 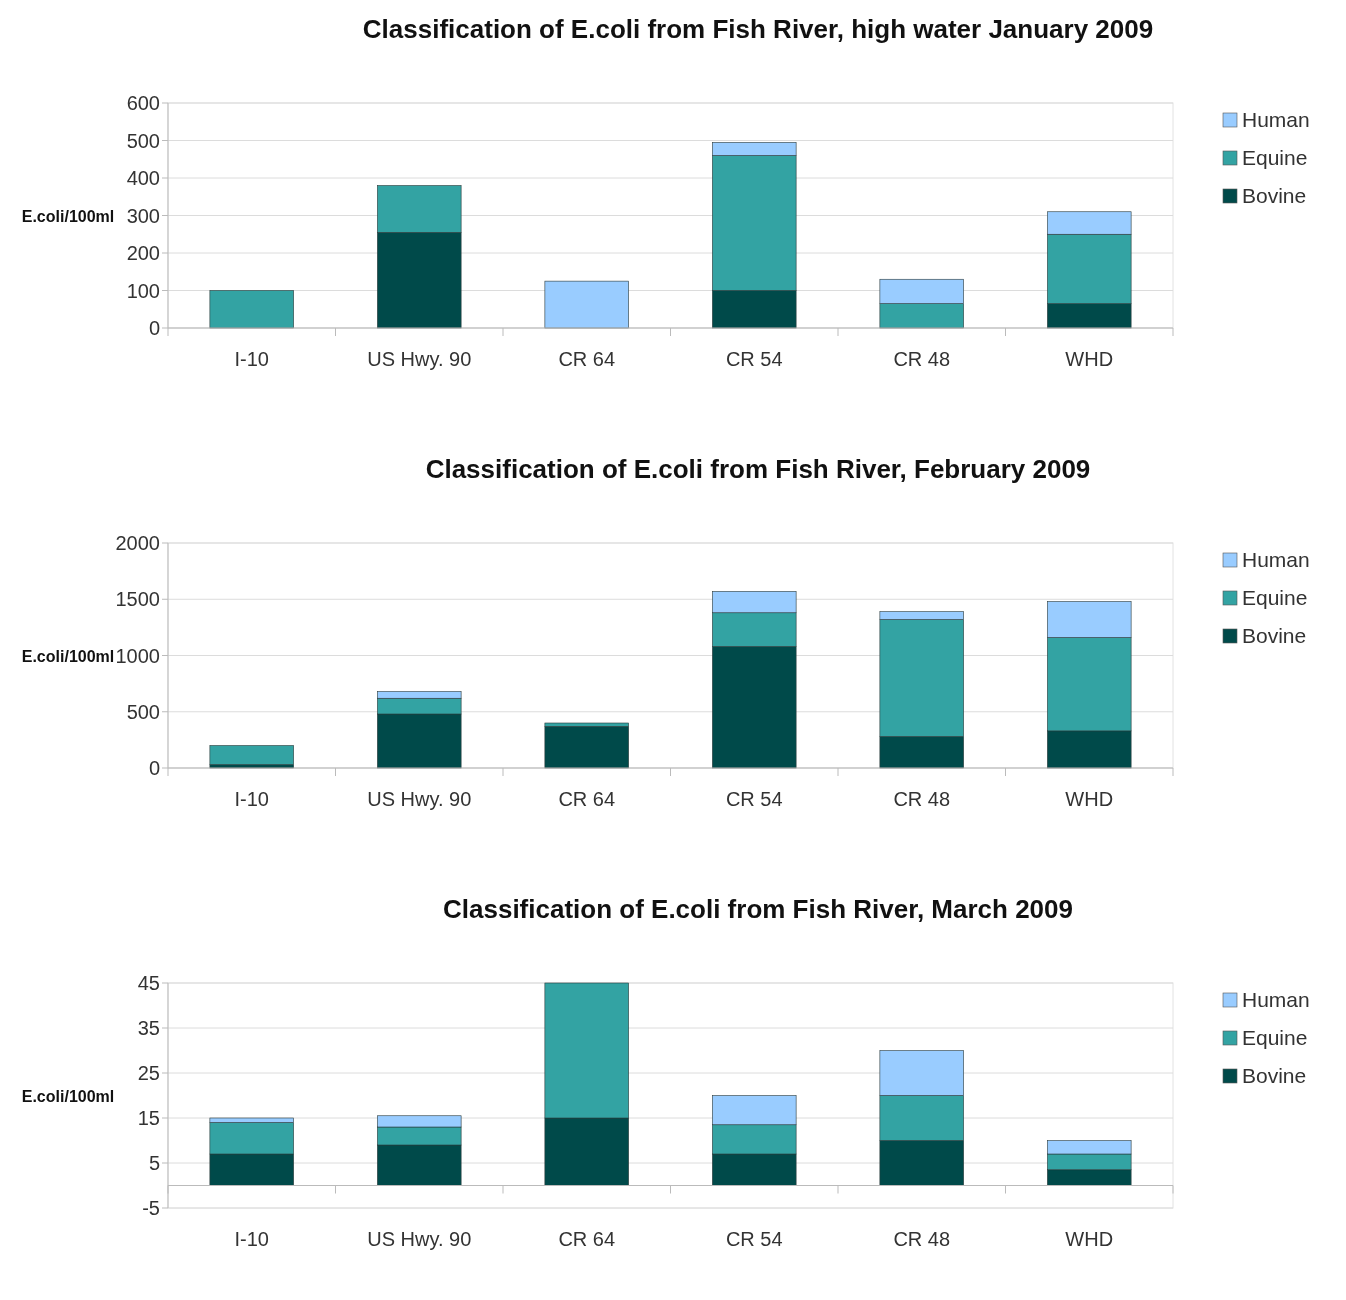 I want to click on y-tick-label: 100, so click(x=143, y=290).